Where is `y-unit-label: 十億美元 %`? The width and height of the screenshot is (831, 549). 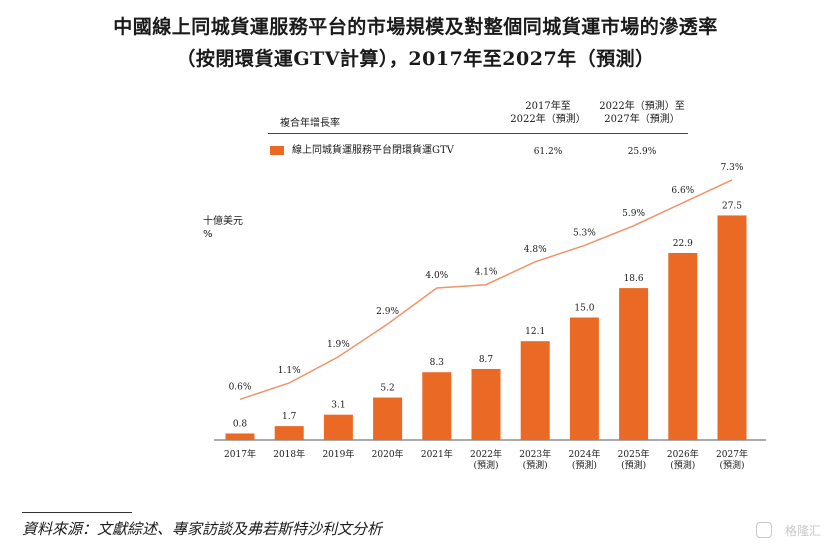
y-unit-label: 十億美元 % is located at coordinates (223, 228).